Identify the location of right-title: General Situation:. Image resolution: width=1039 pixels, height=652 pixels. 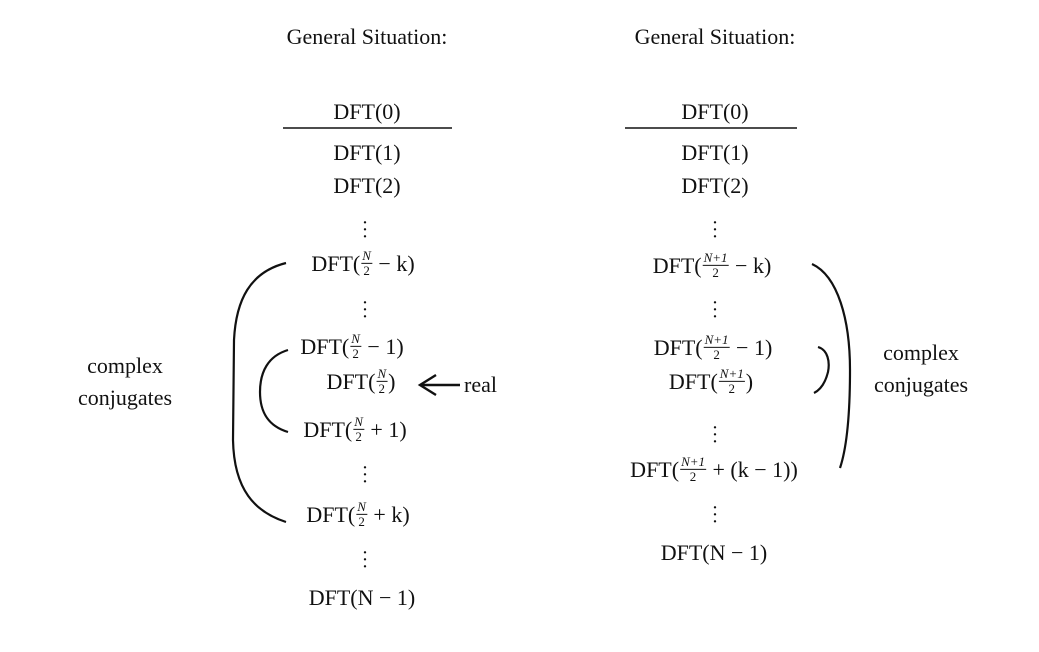
(715, 36).